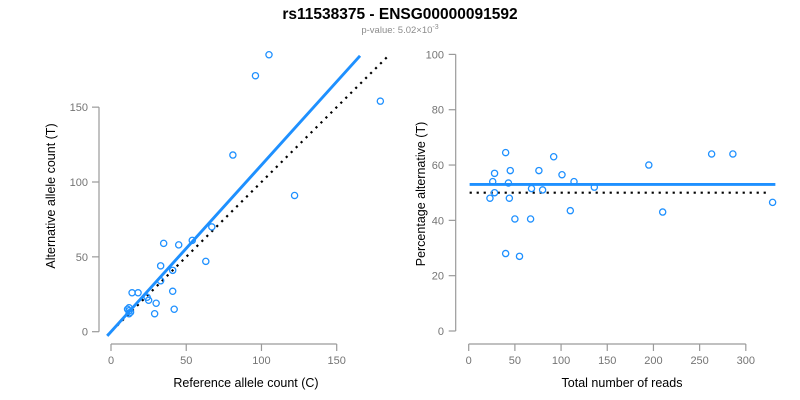 Image resolution: width=800 pixels, height=400 pixels. I want to click on x-axis-label: Reference allele count (C), so click(245, 383).